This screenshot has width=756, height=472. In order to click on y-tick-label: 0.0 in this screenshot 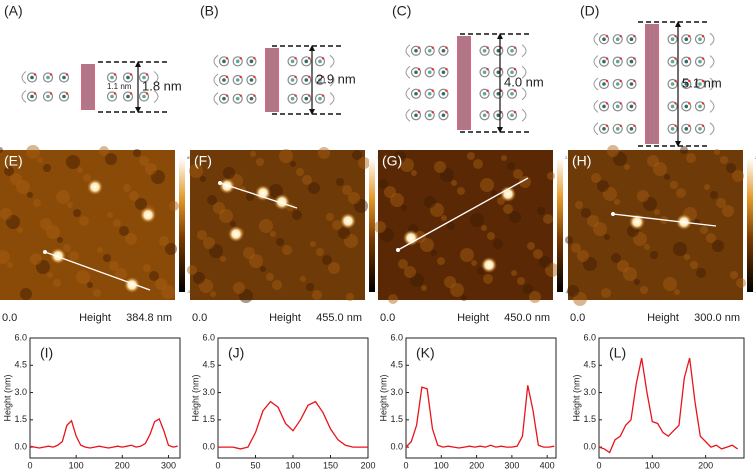, I will do `click(396, 446)`.